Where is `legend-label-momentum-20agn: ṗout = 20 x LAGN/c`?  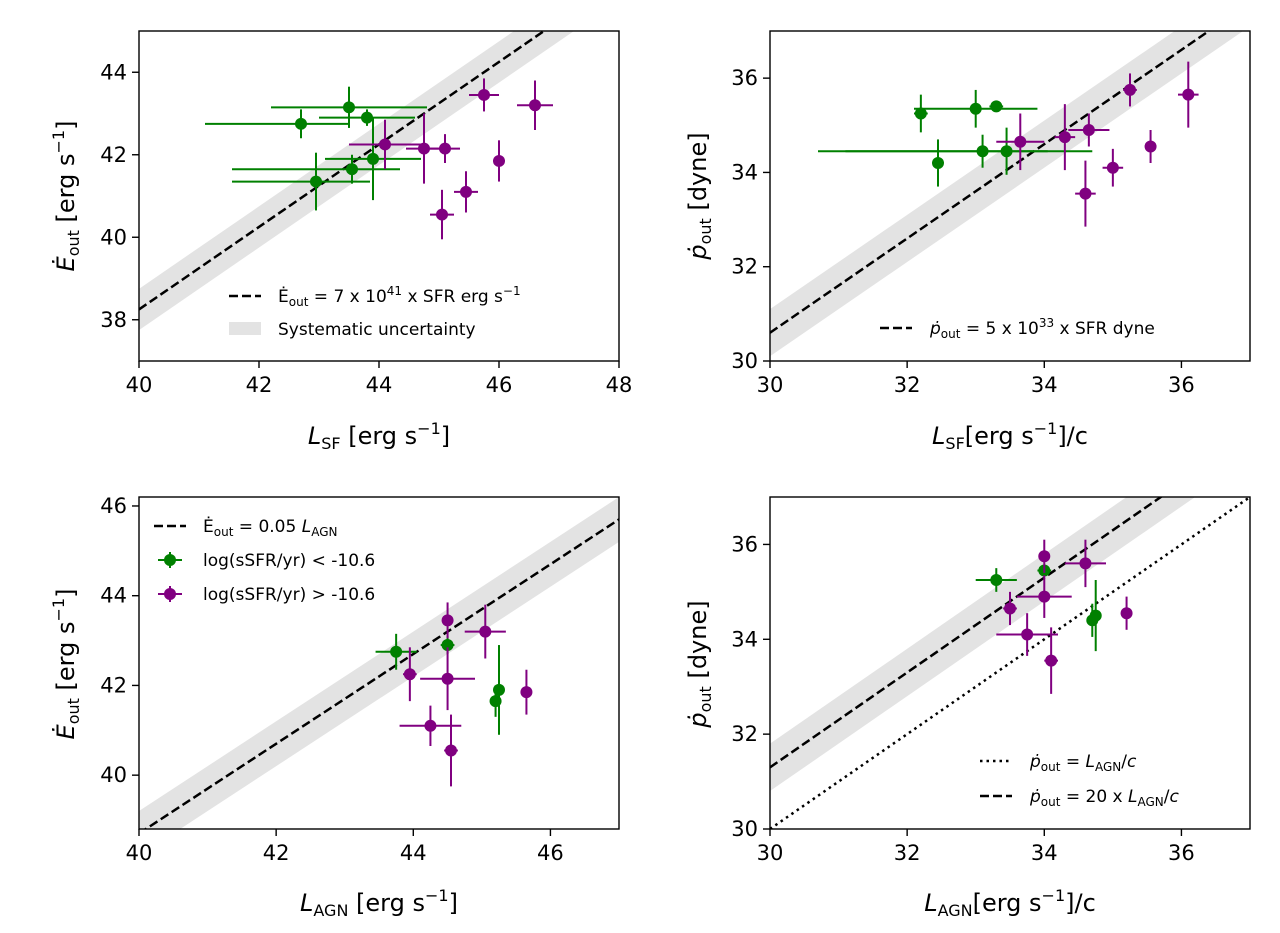 legend-label-momentum-20agn: ṗout = 20 x LAGN/c is located at coordinates (1104, 798).